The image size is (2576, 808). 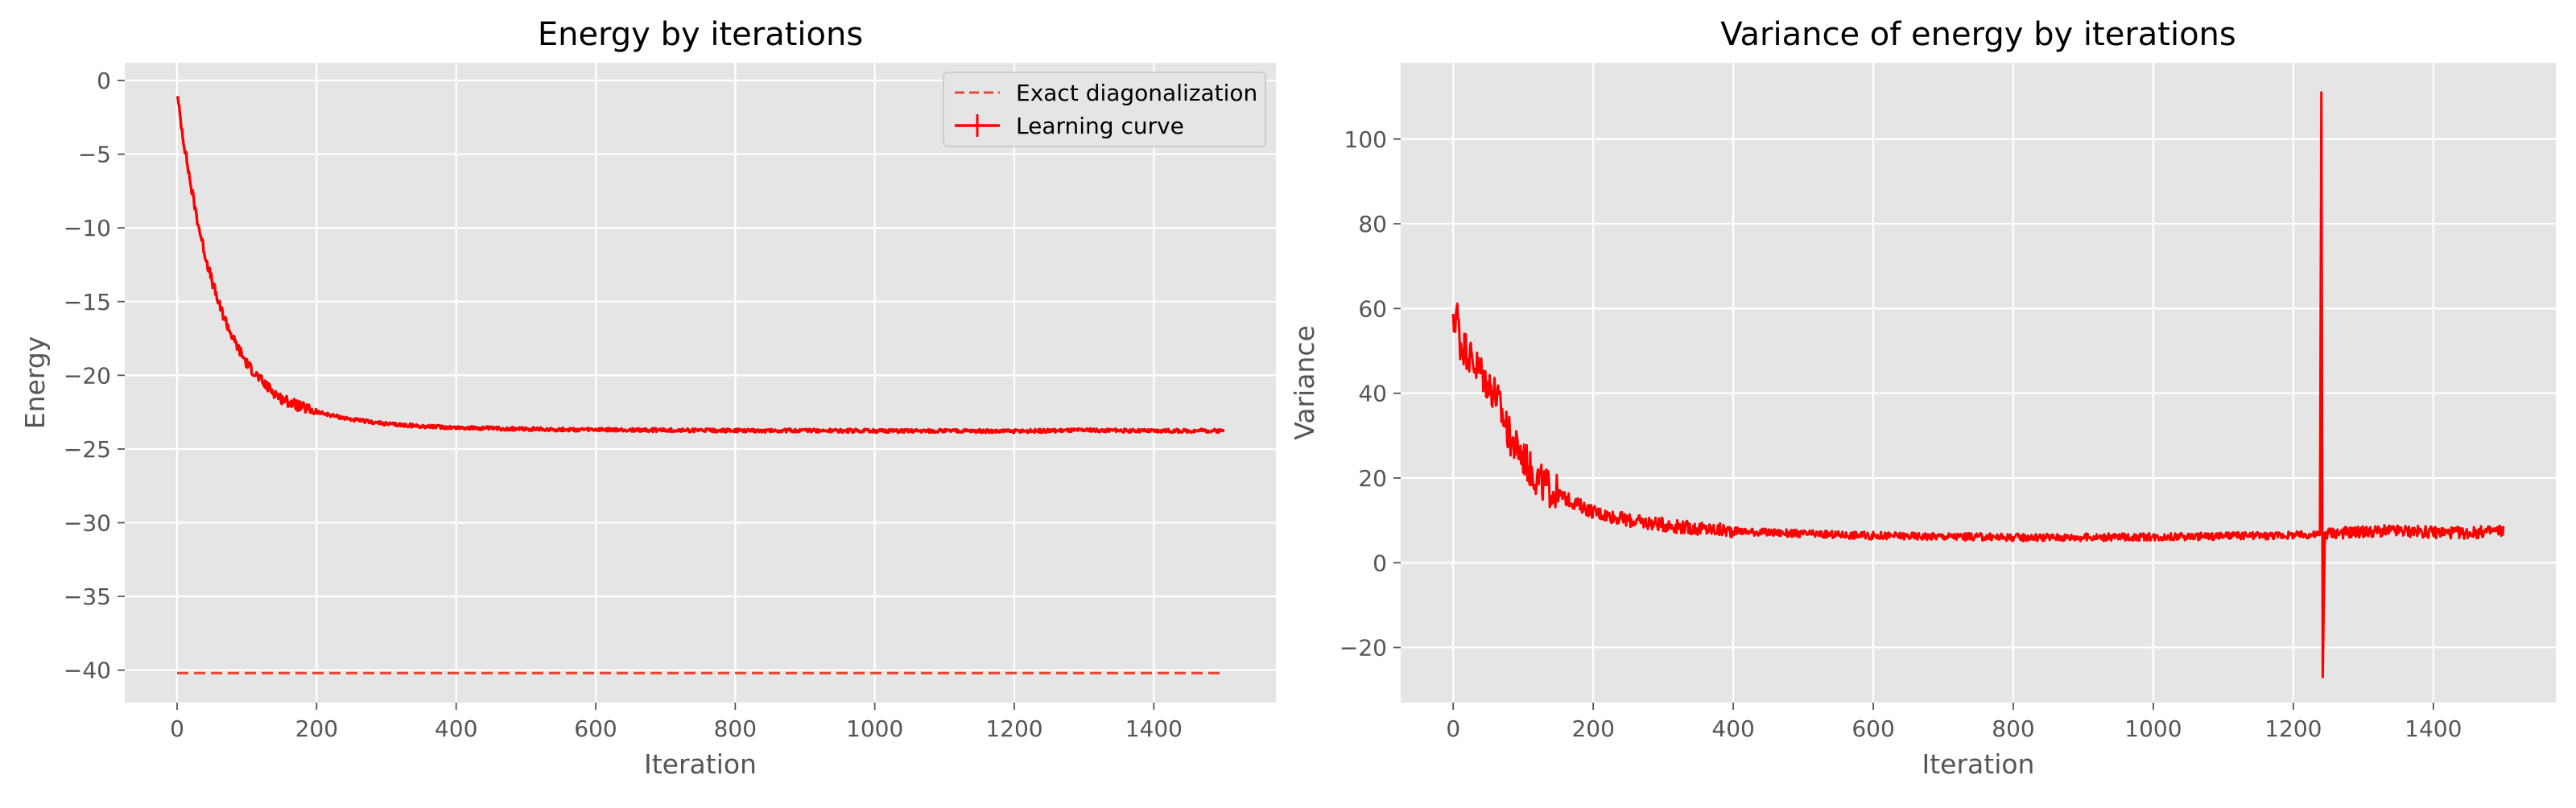 What do you see at coordinates (1372, 224) in the screenshot?
I see `y-tick-label: 80` at bounding box center [1372, 224].